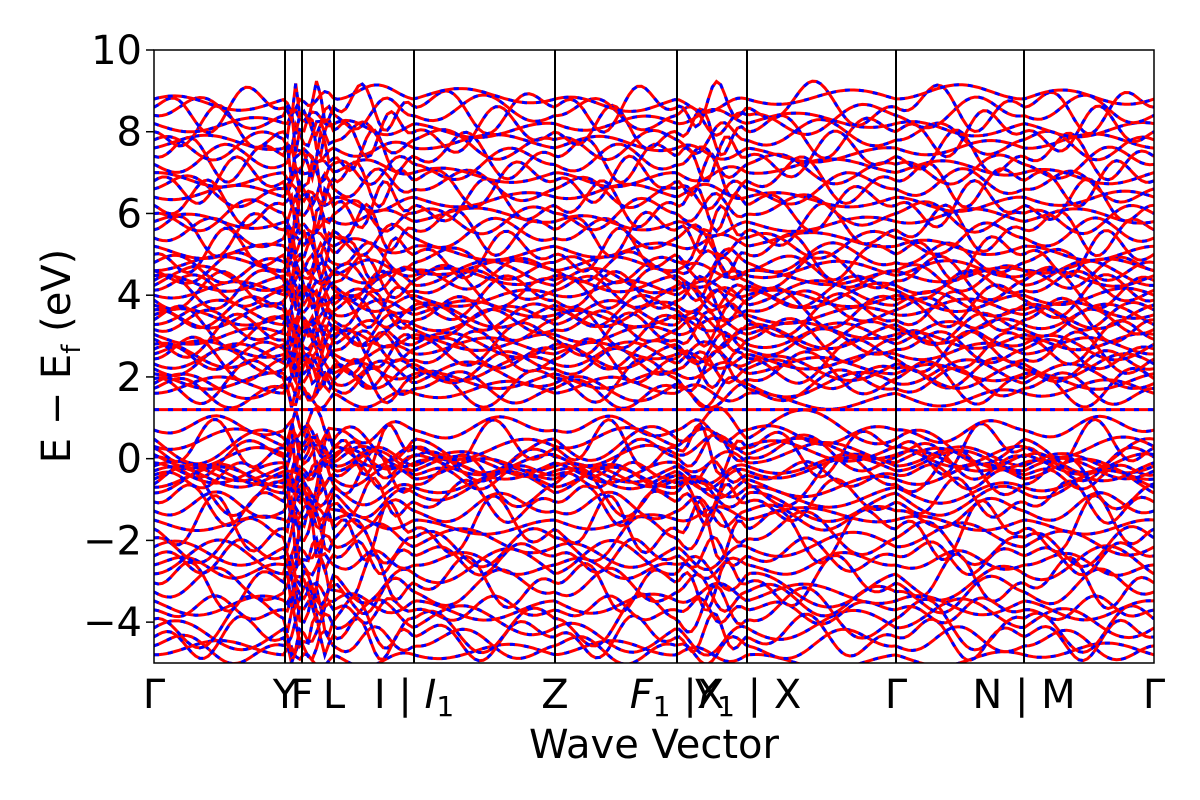 This screenshot has width=1200, height=800. Describe the element at coordinates (60, 356) in the screenshot. I see `y-axis-label: E − Ef (eV)` at that location.